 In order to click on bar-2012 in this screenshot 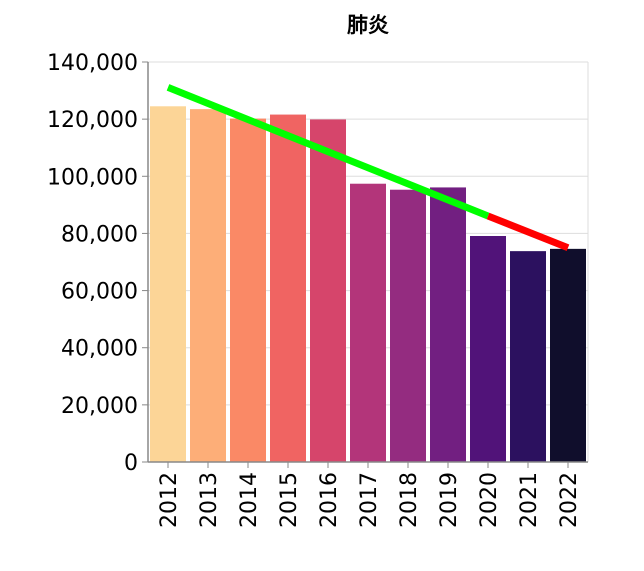, I will do `click(168, 284)`.